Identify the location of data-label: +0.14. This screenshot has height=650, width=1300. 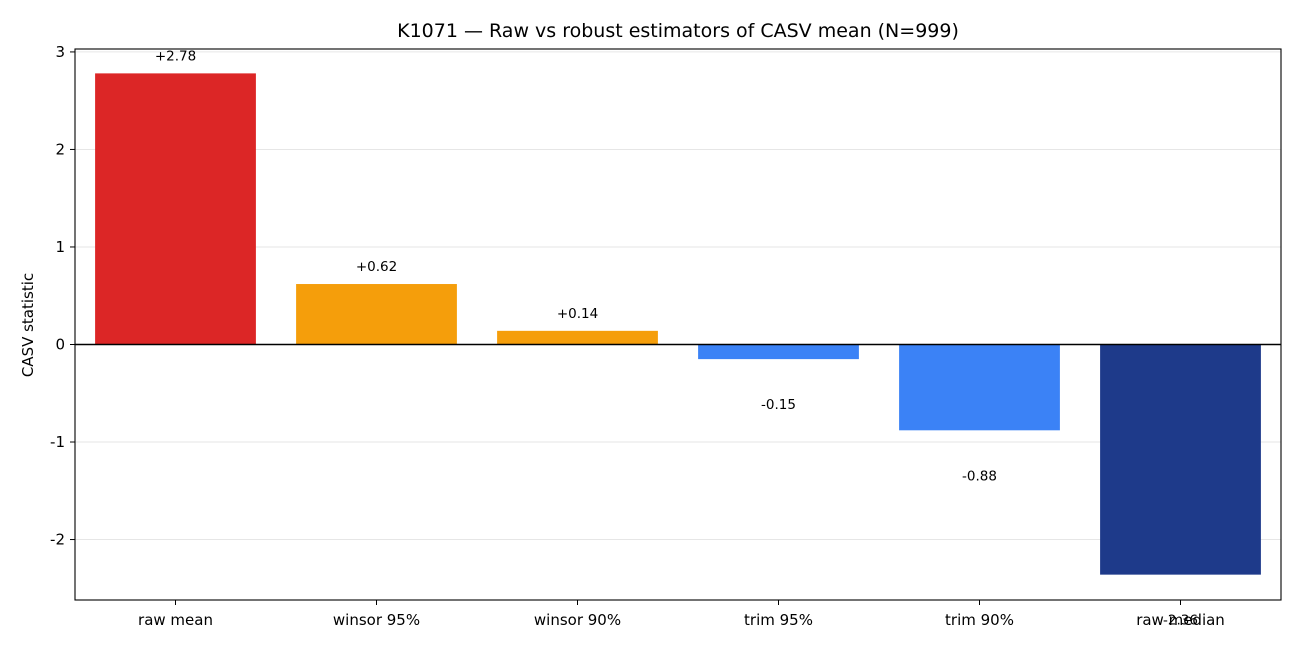
(577, 314).